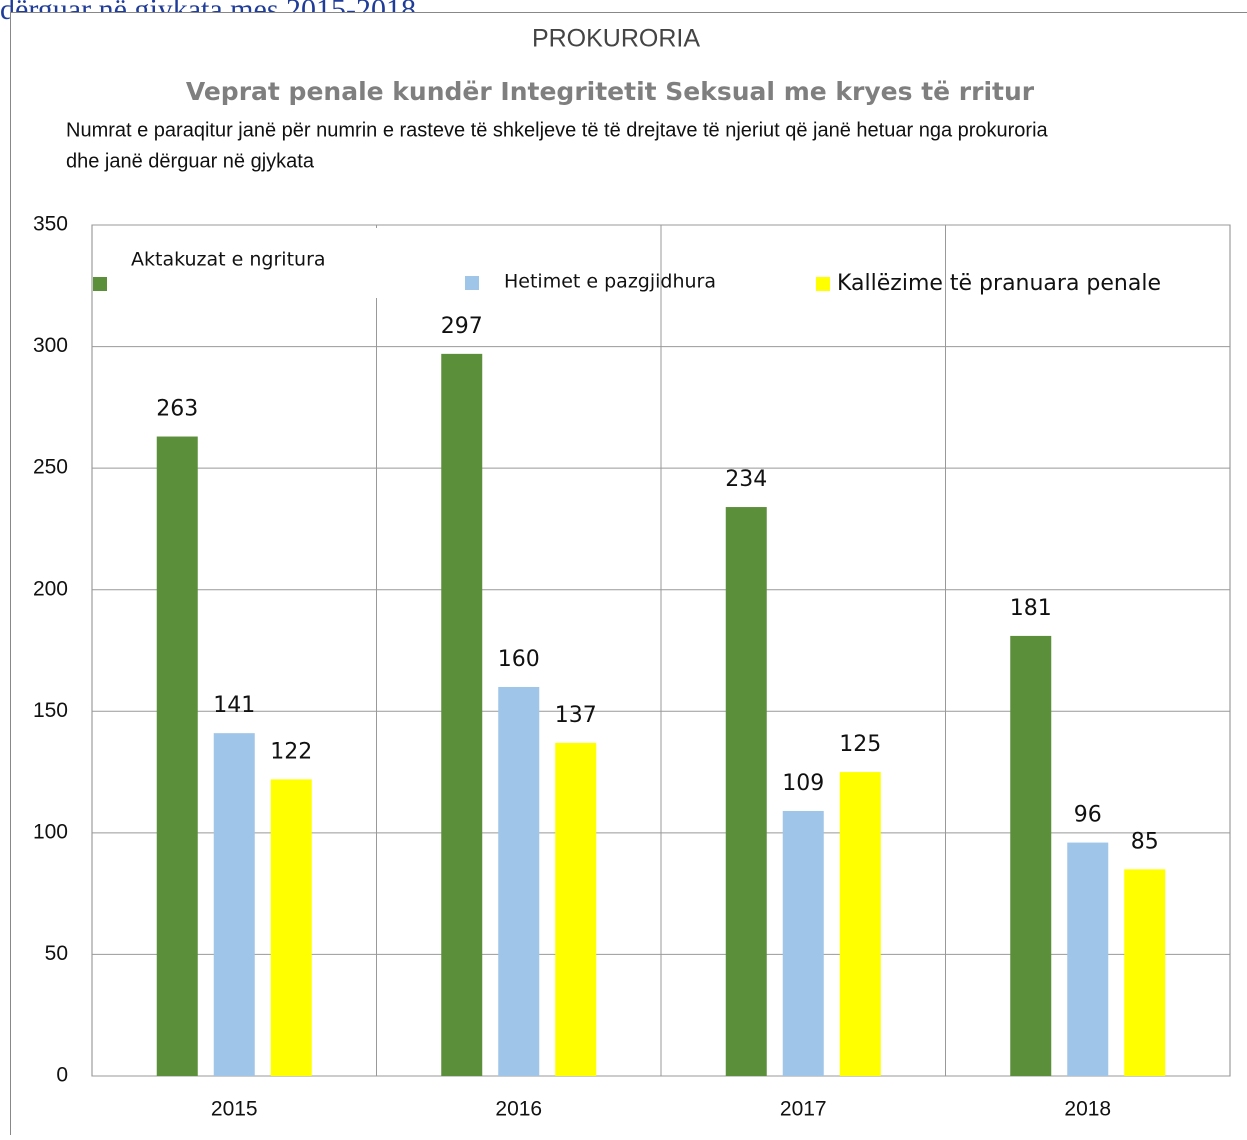 This screenshot has height=1140, width=1247. I want to click on legend-label: Kallëzime të pranuara penale, so click(999, 283).